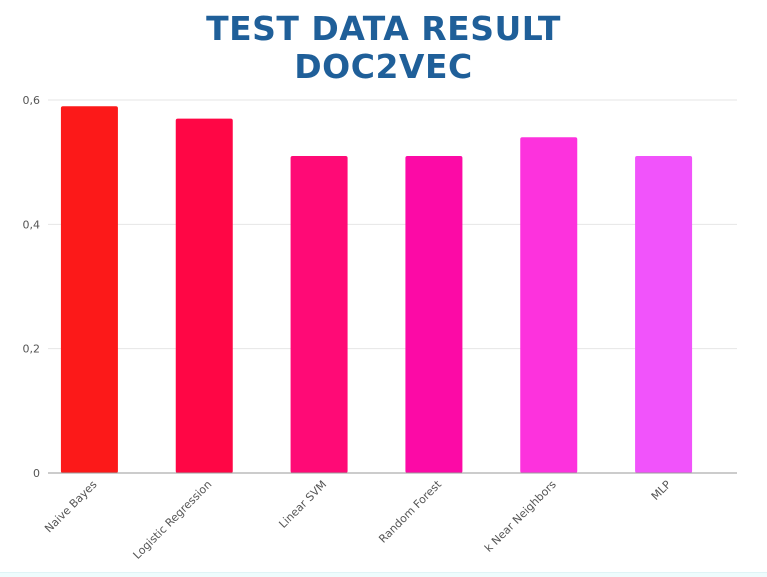 The width and height of the screenshot is (767, 577). What do you see at coordinates (410, 511) in the screenshot?
I see `x-tick-label: Random Forest` at bounding box center [410, 511].